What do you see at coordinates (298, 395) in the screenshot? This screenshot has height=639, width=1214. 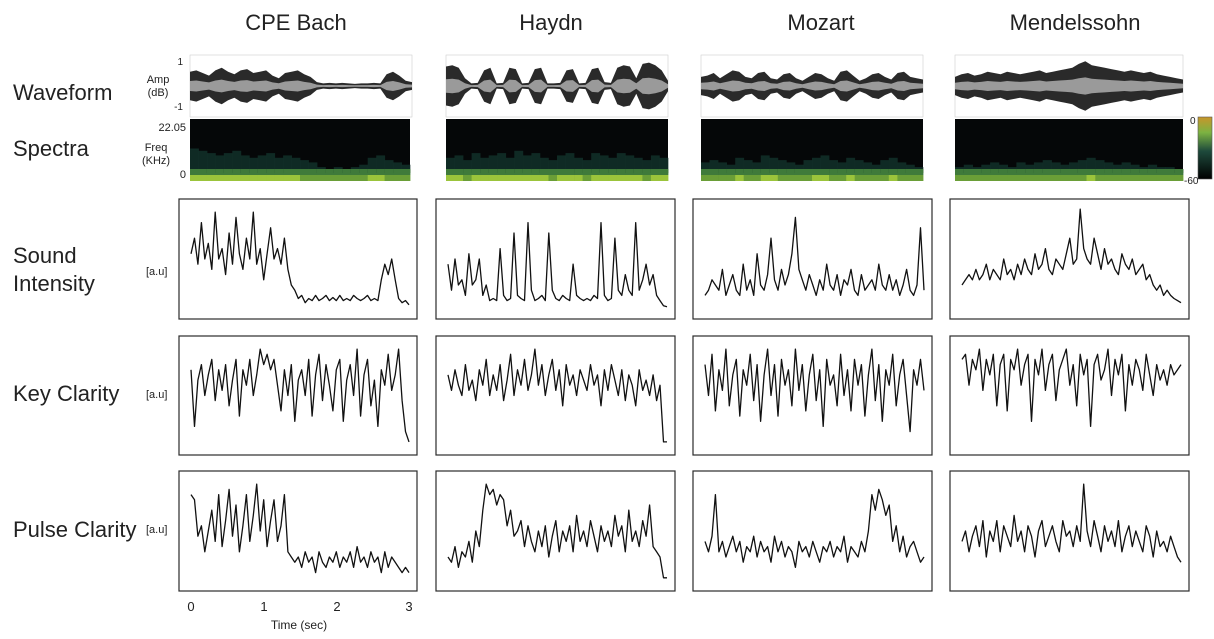 I see `key-clarity-panel-cpe-bach` at bounding box center [298, 395].